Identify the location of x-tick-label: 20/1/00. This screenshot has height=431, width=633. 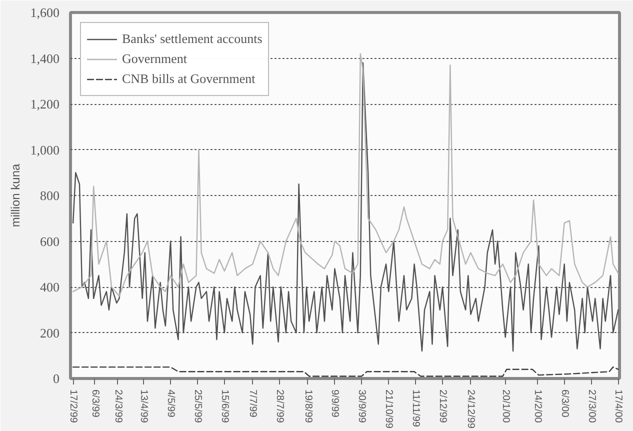
(505, 407).